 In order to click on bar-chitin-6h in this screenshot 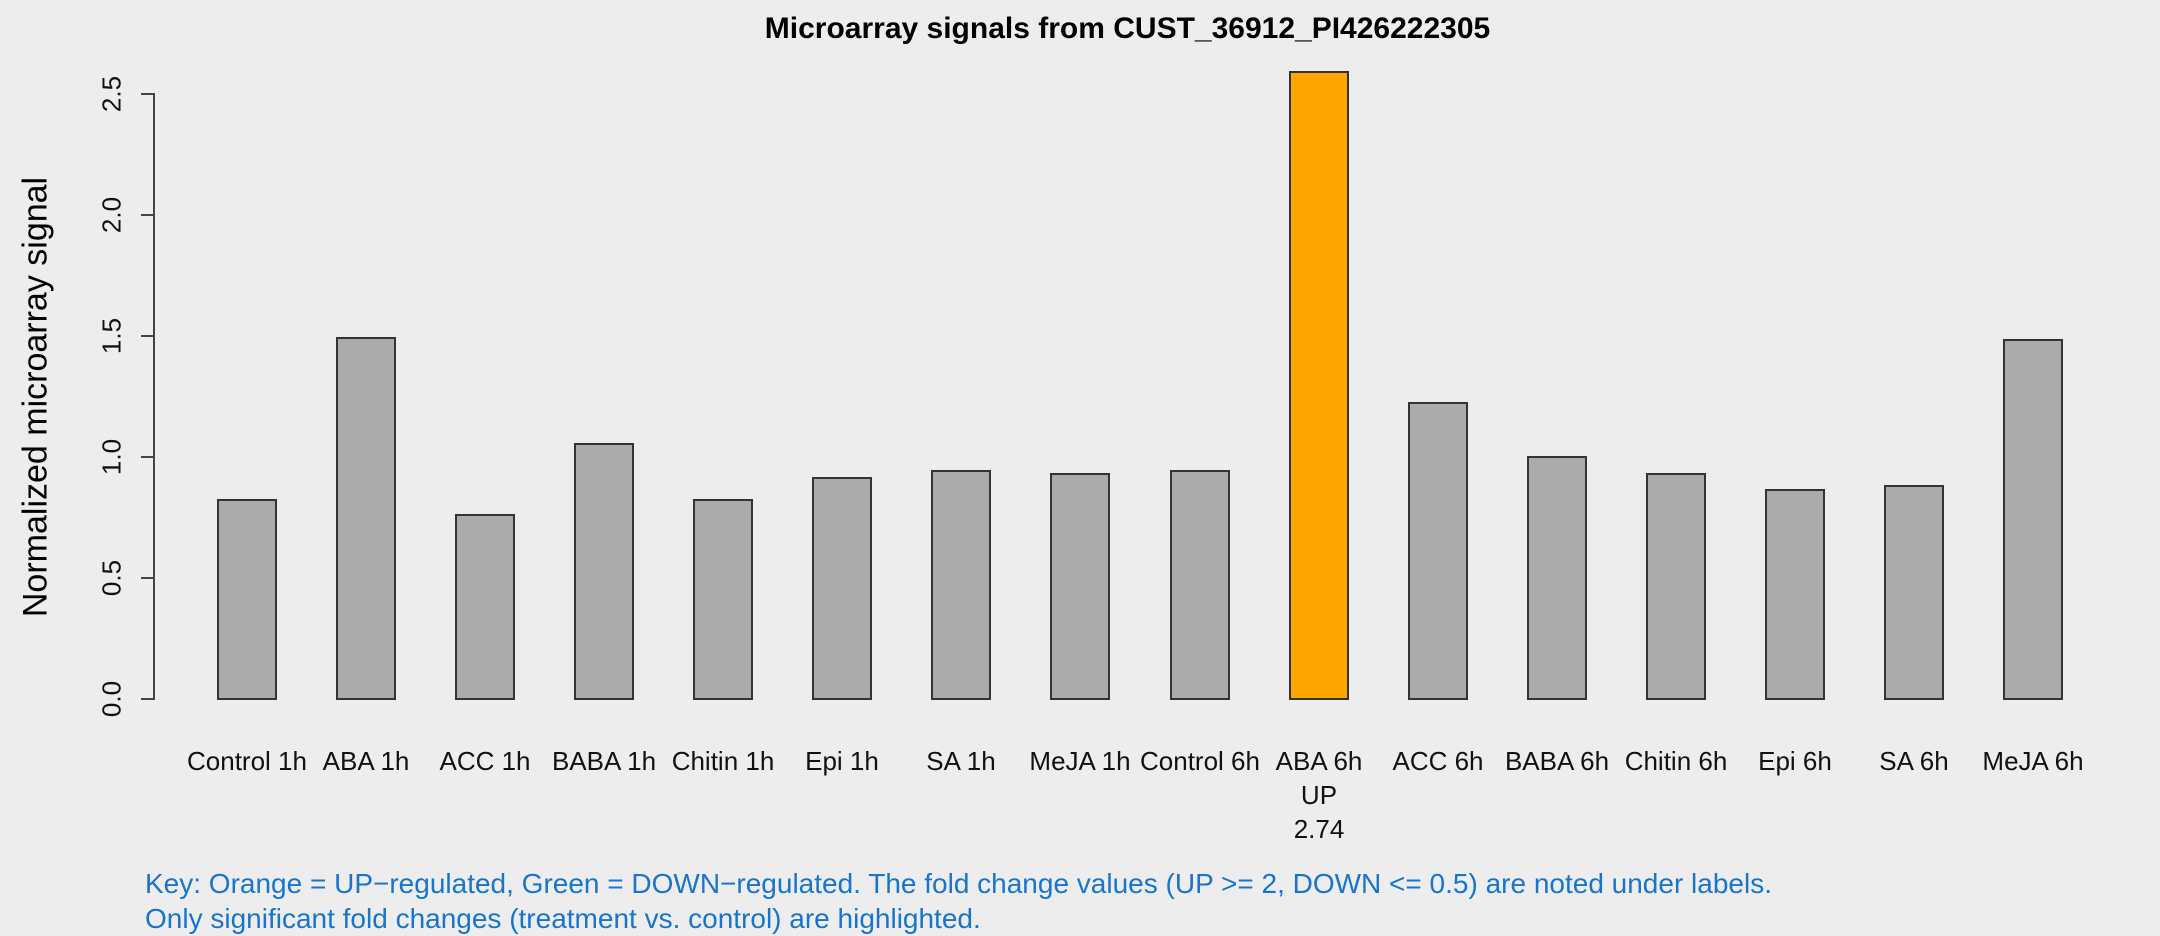, I will do `click(1676, 586)`.